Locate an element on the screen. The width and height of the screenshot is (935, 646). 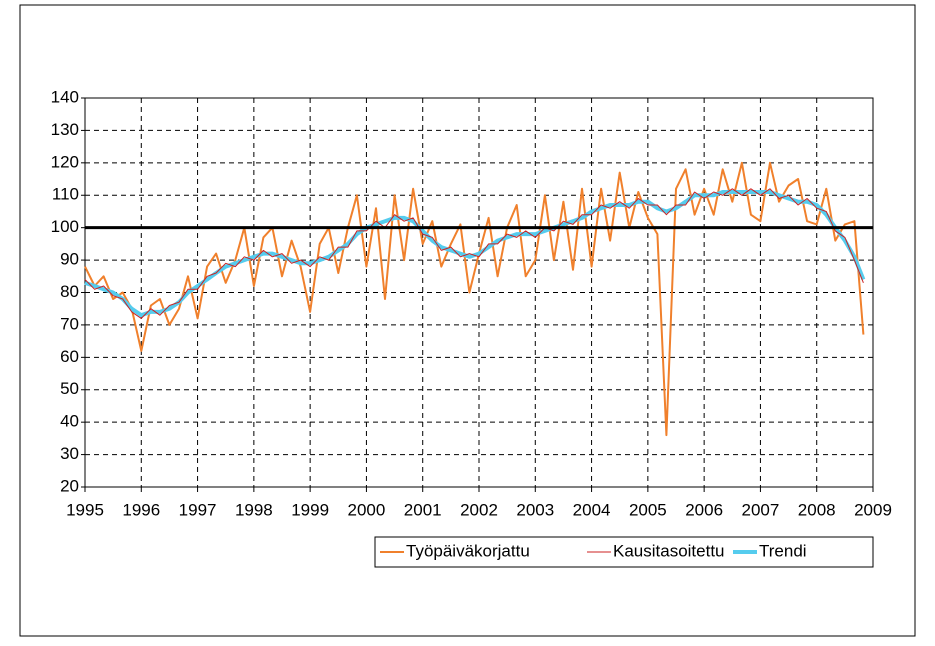
x-tick-label: 1995 is located at coordinates (85, 509).